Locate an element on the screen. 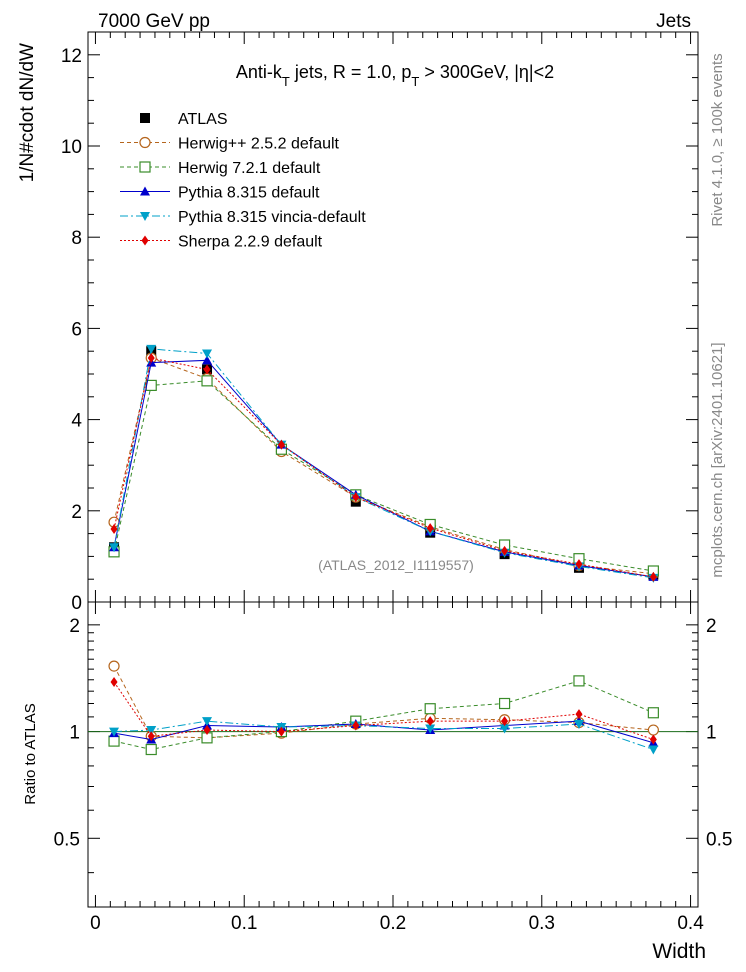 The width and height of the screenshot is (746, 972). title-sub1: T is located at coordinates (286, 81).